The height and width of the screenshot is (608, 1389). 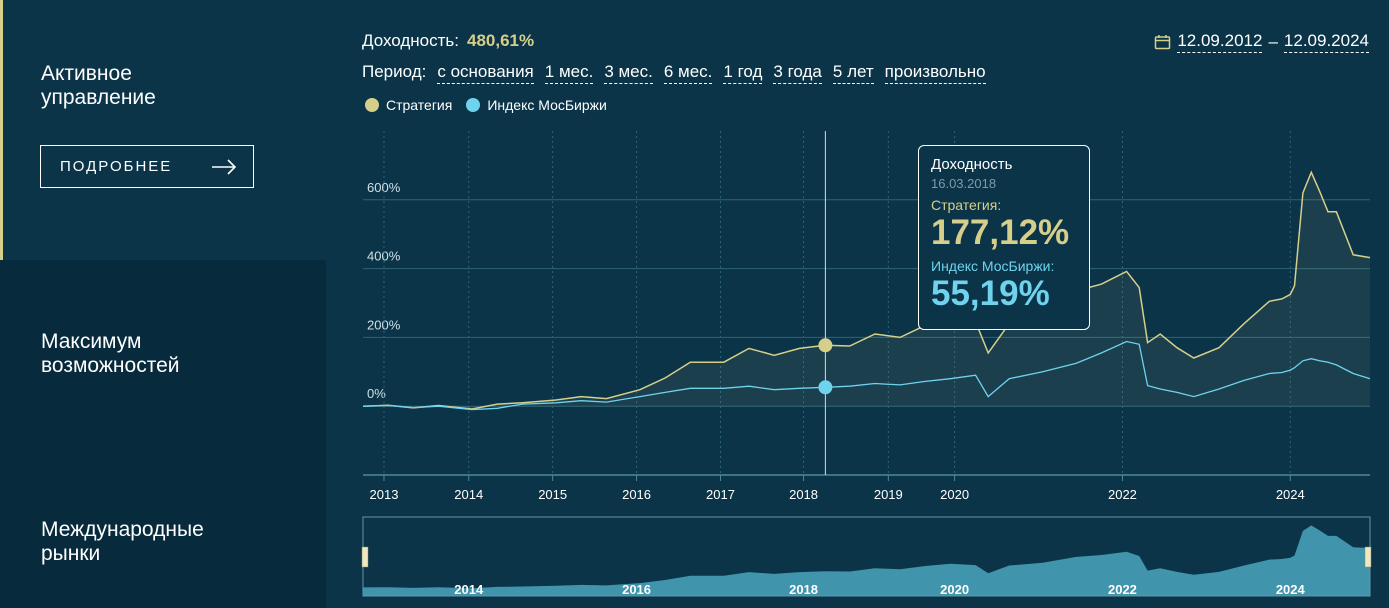 I want to click on period-option-3-years: 3 года, so click(x=797, y=73).